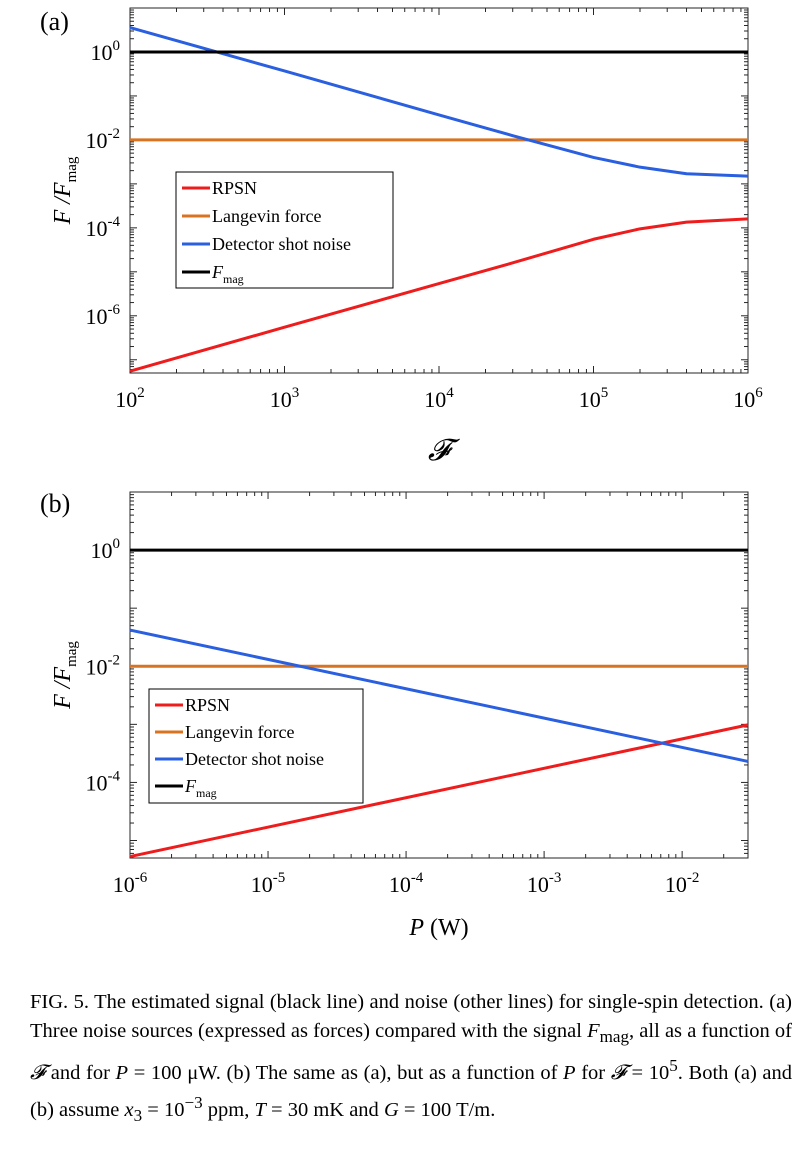  What do you see at coordinates (63, 203) in the screenshot?
I see `panel-a-y-axis-main: F /F` at bounding box center [63, 203].